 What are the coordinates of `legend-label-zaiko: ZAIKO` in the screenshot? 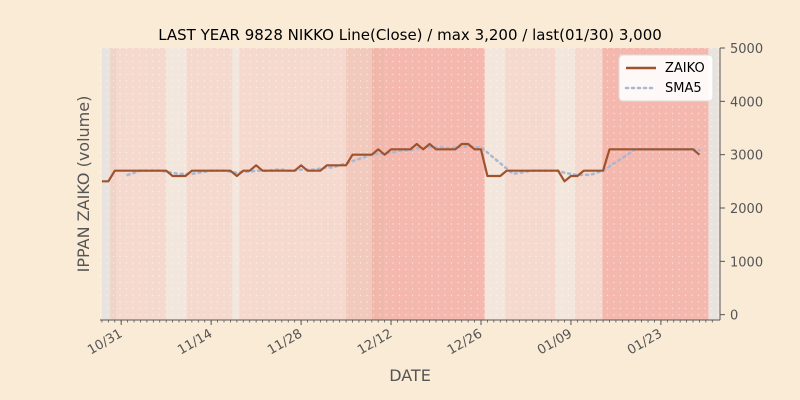 It's located at (685, 68).